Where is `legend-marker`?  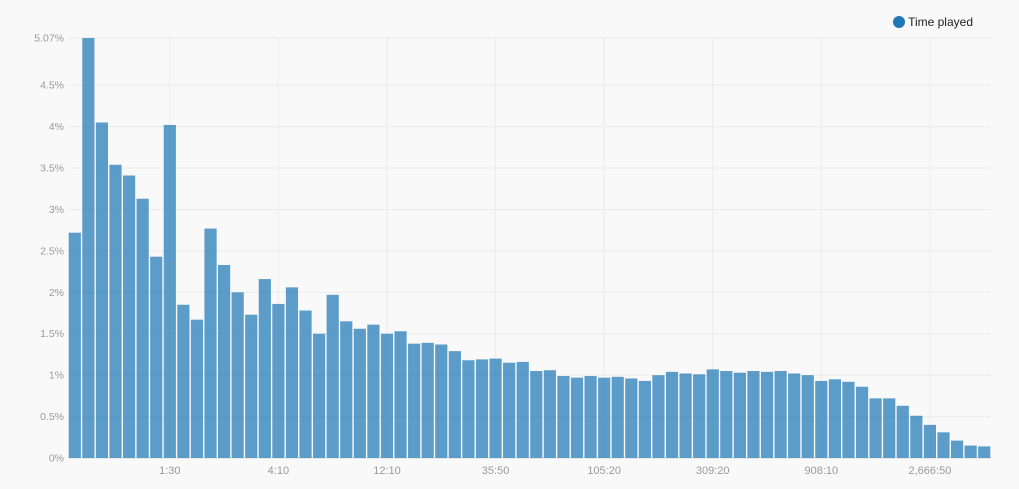 legend-marker is located at coordinates (899, 22).